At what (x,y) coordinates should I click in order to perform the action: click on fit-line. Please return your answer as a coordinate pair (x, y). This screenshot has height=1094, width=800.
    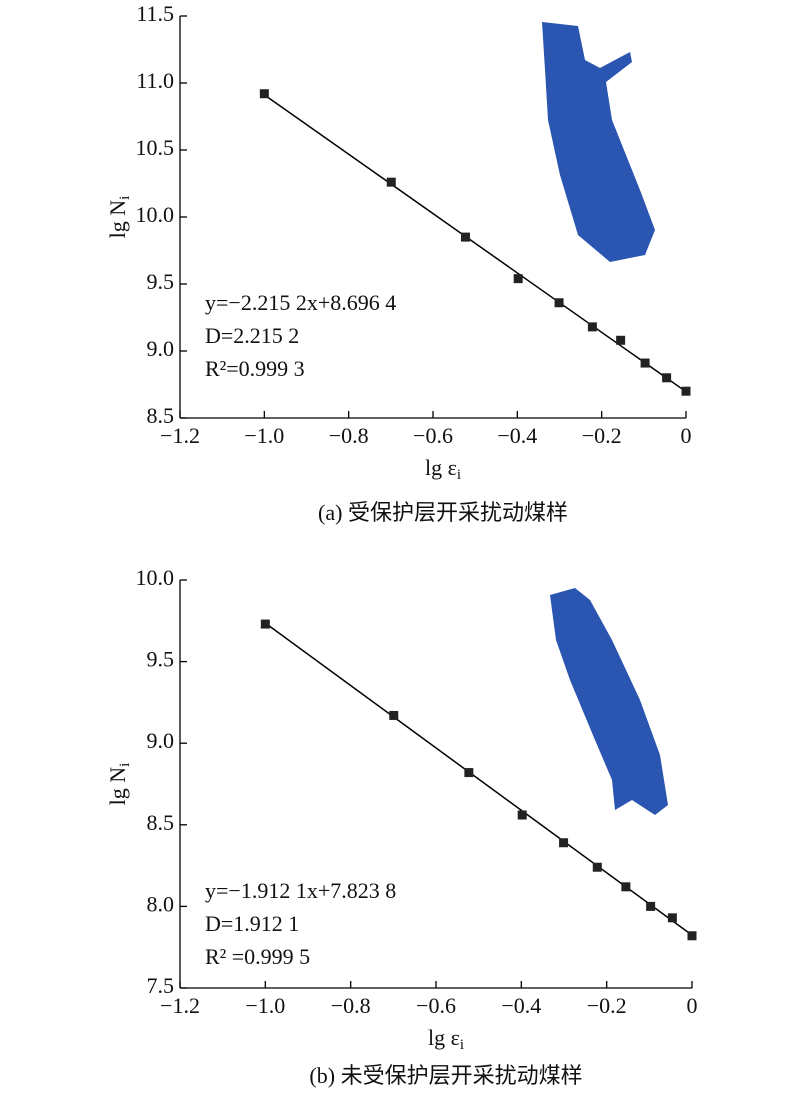
    Looking at the image, I should click on (475, 243).